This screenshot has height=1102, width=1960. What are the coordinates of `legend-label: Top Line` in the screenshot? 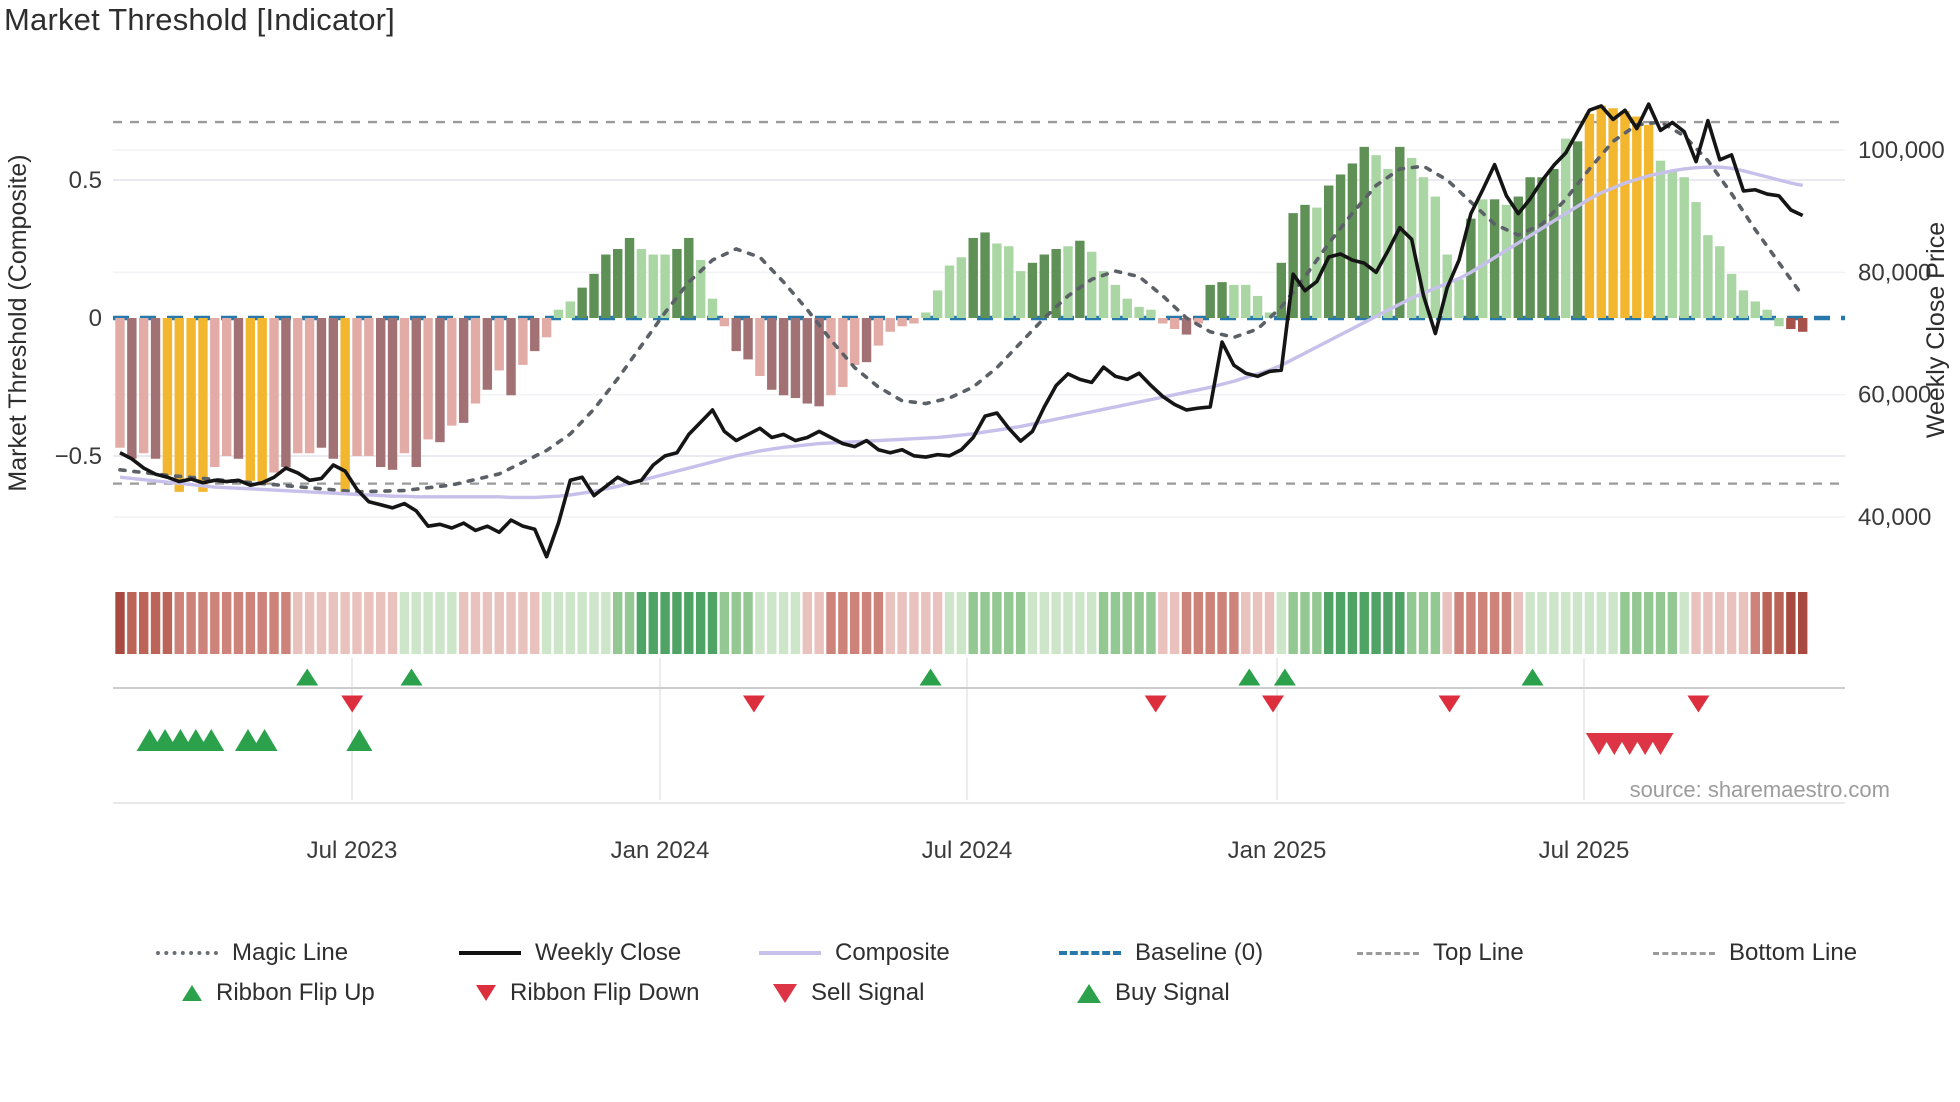 It's located at (1478, 952).